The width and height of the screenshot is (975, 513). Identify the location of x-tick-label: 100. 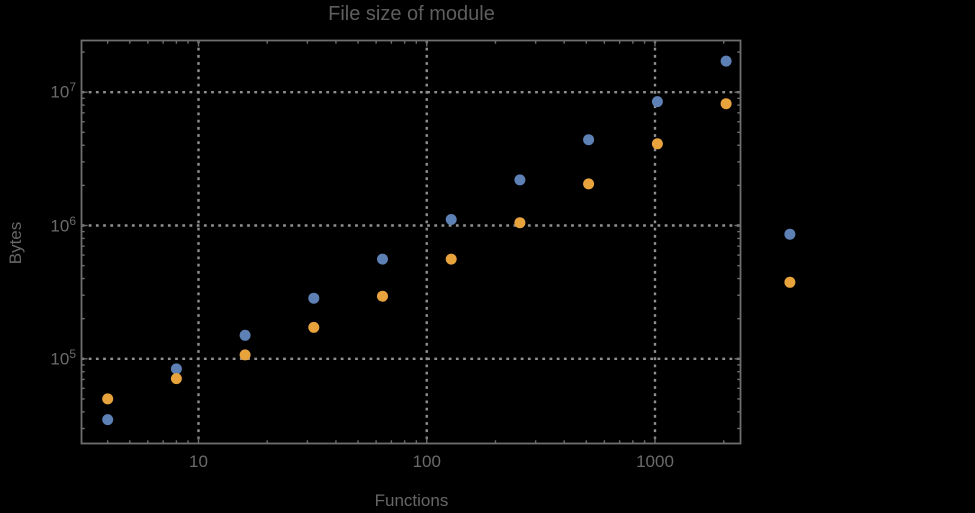
(426, 461).